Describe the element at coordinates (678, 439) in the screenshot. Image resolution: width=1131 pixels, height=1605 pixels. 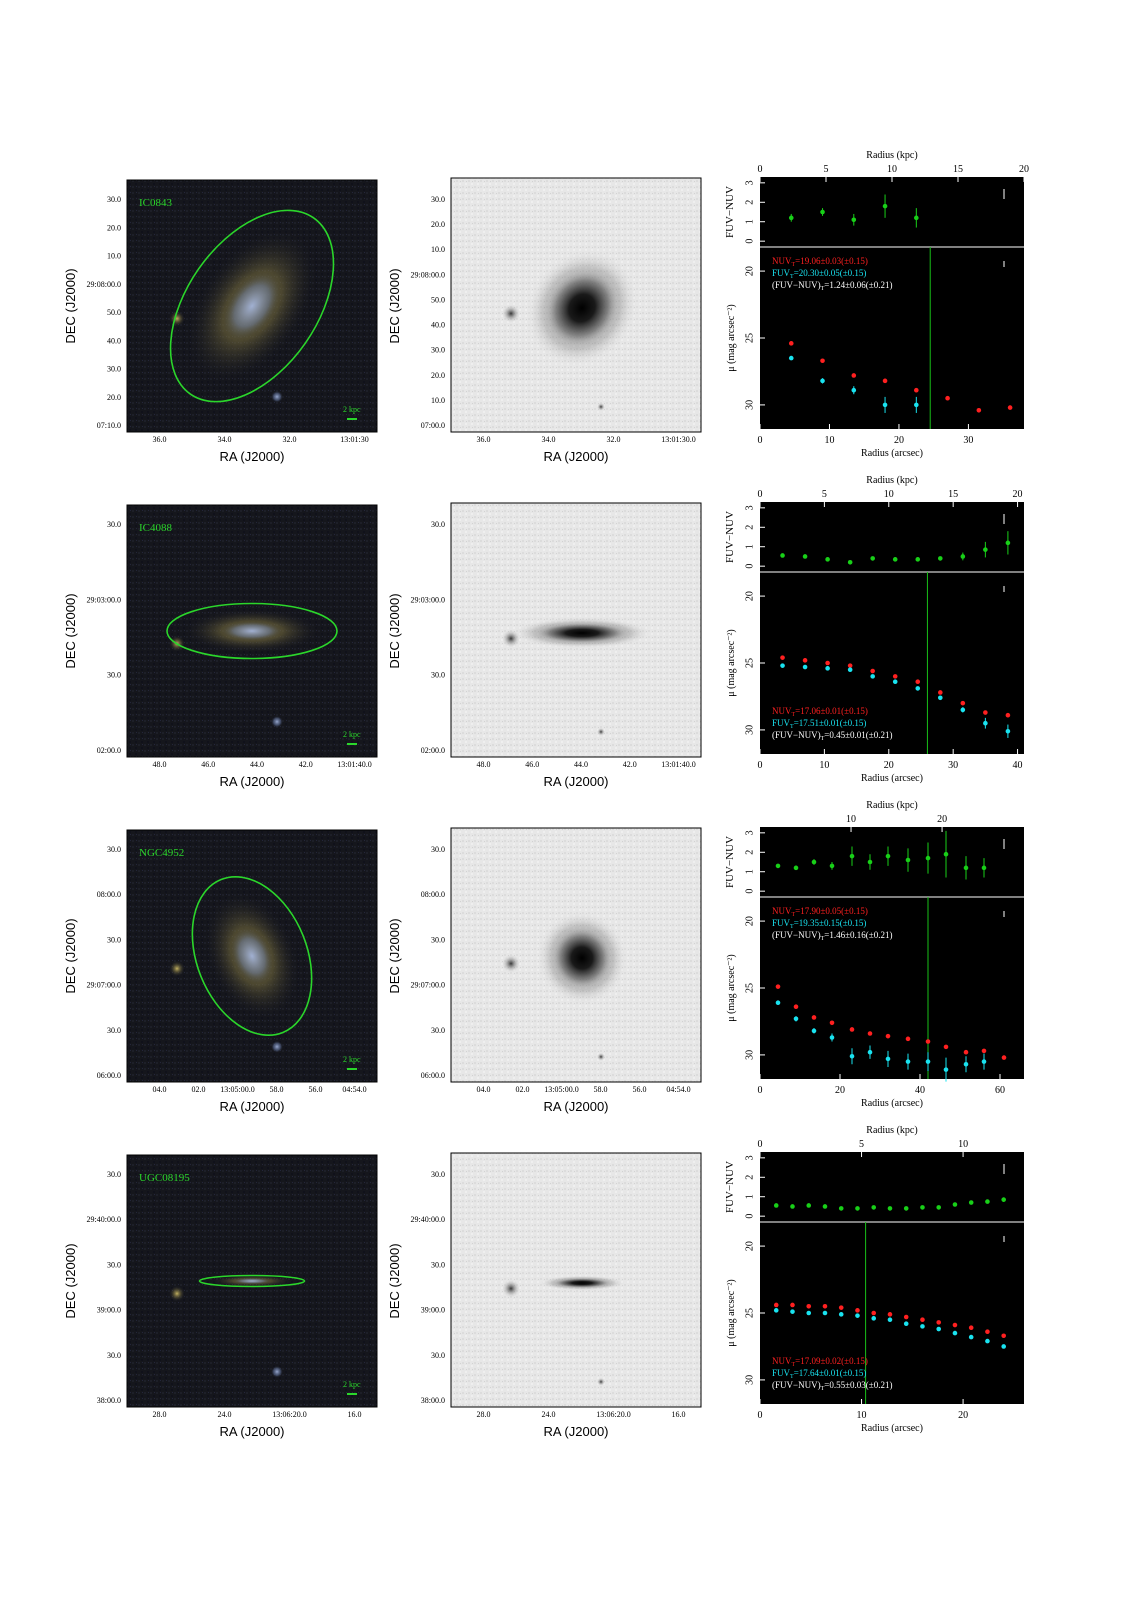
I see `ra-tick: 13:01:30.0` at that location.